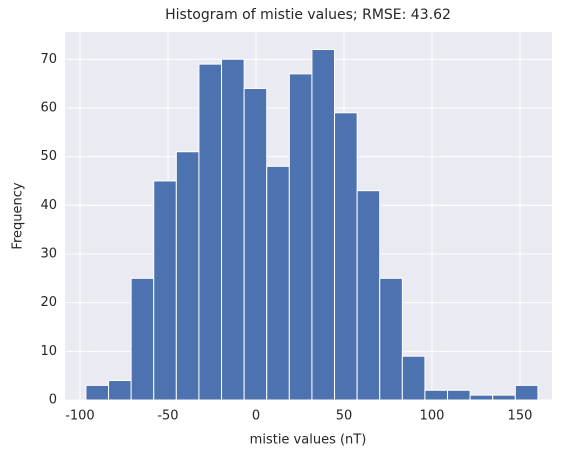 This screenshot has height=462, width=569. I want to click on x-tick-label: -50, so click(167, 416).